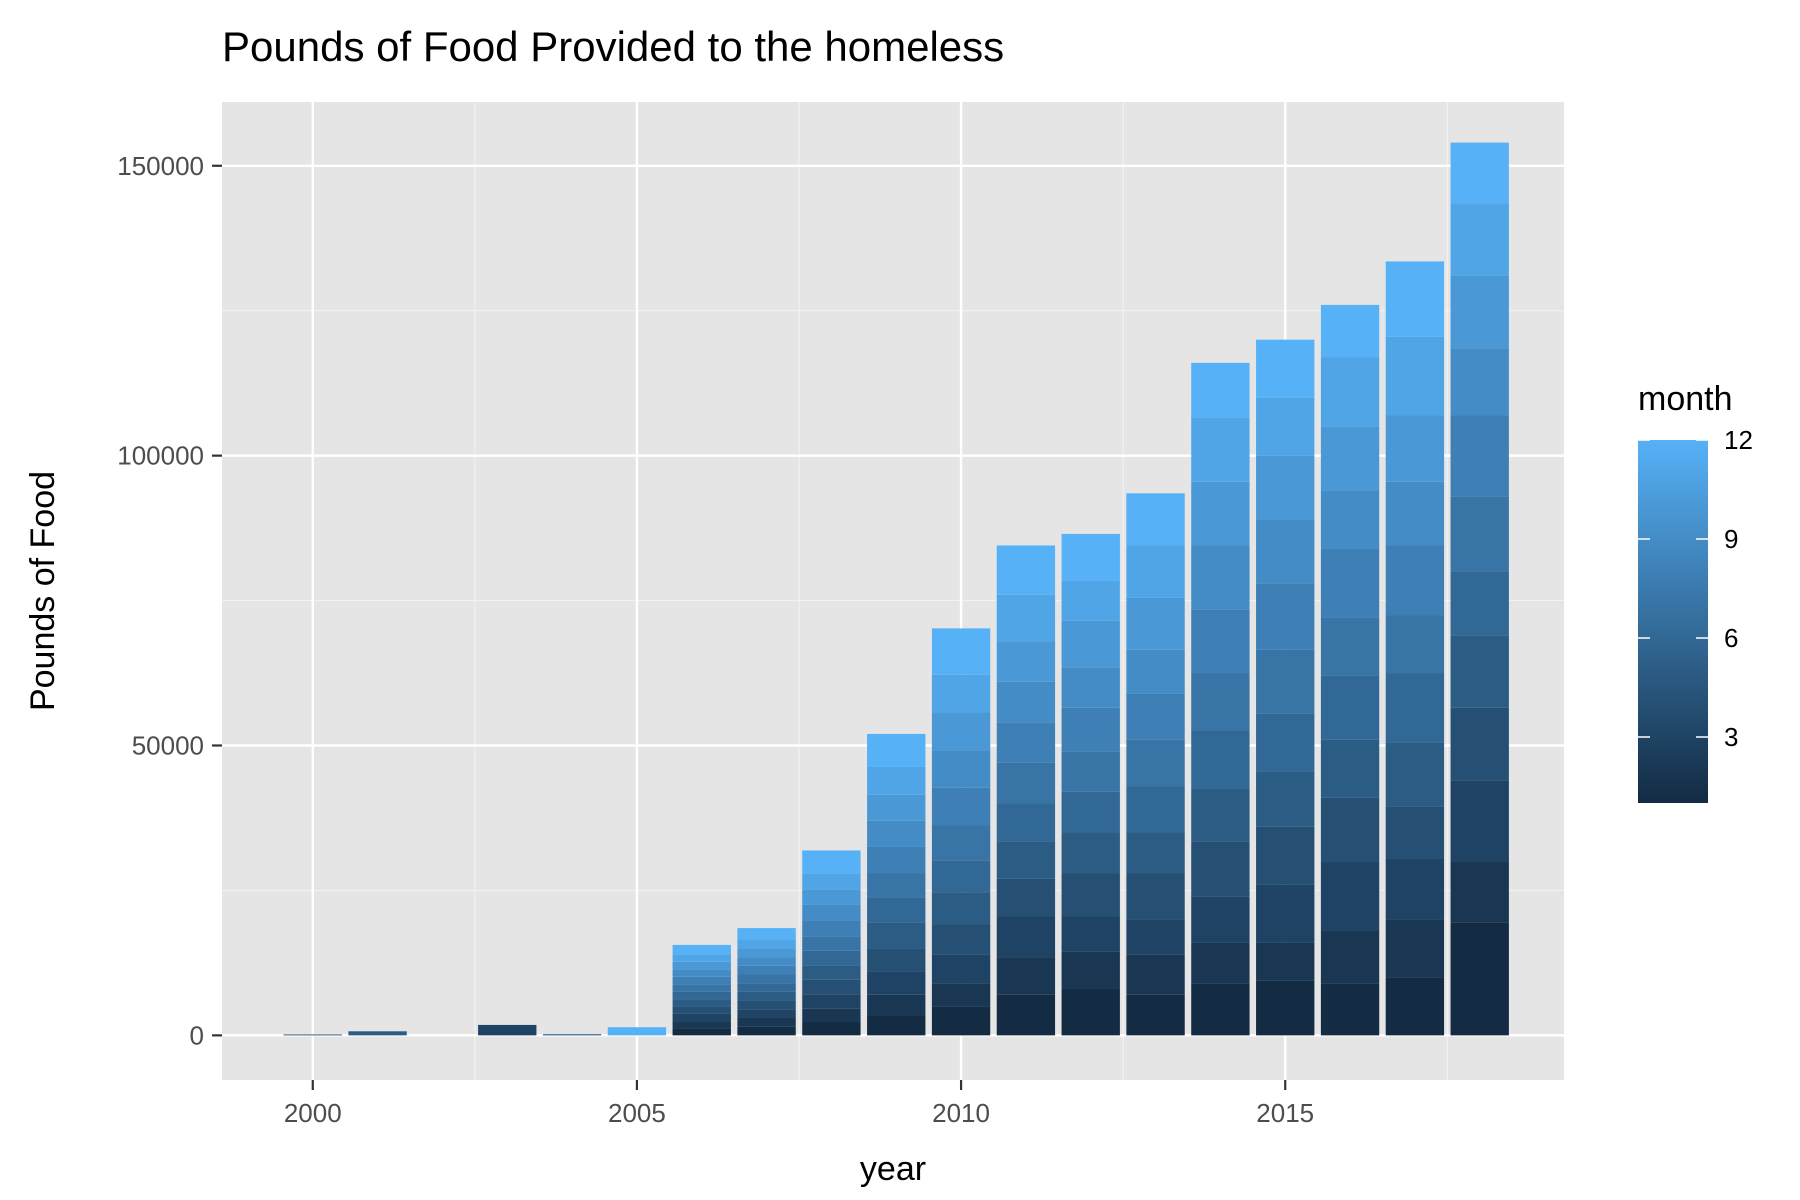 This screenshot has width=1800, height=1200. I want to click on bar-segment-2015-m6, so click(1285, 742).